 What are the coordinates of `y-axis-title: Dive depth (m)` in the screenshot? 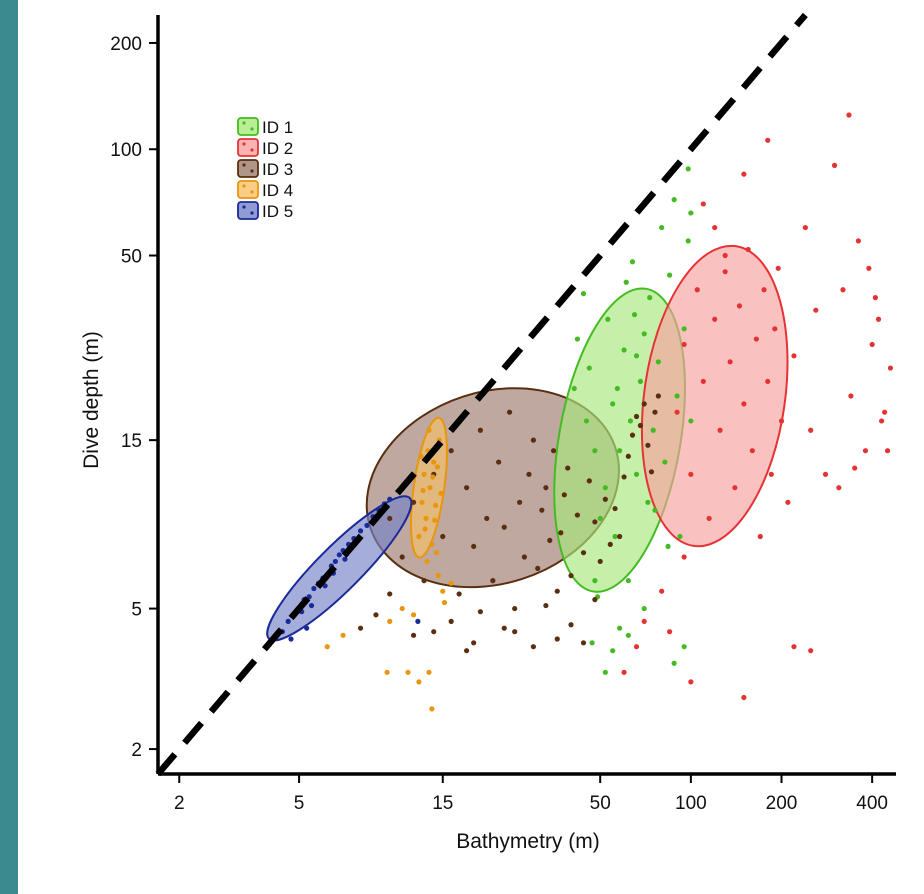 It's located at (91, 400).